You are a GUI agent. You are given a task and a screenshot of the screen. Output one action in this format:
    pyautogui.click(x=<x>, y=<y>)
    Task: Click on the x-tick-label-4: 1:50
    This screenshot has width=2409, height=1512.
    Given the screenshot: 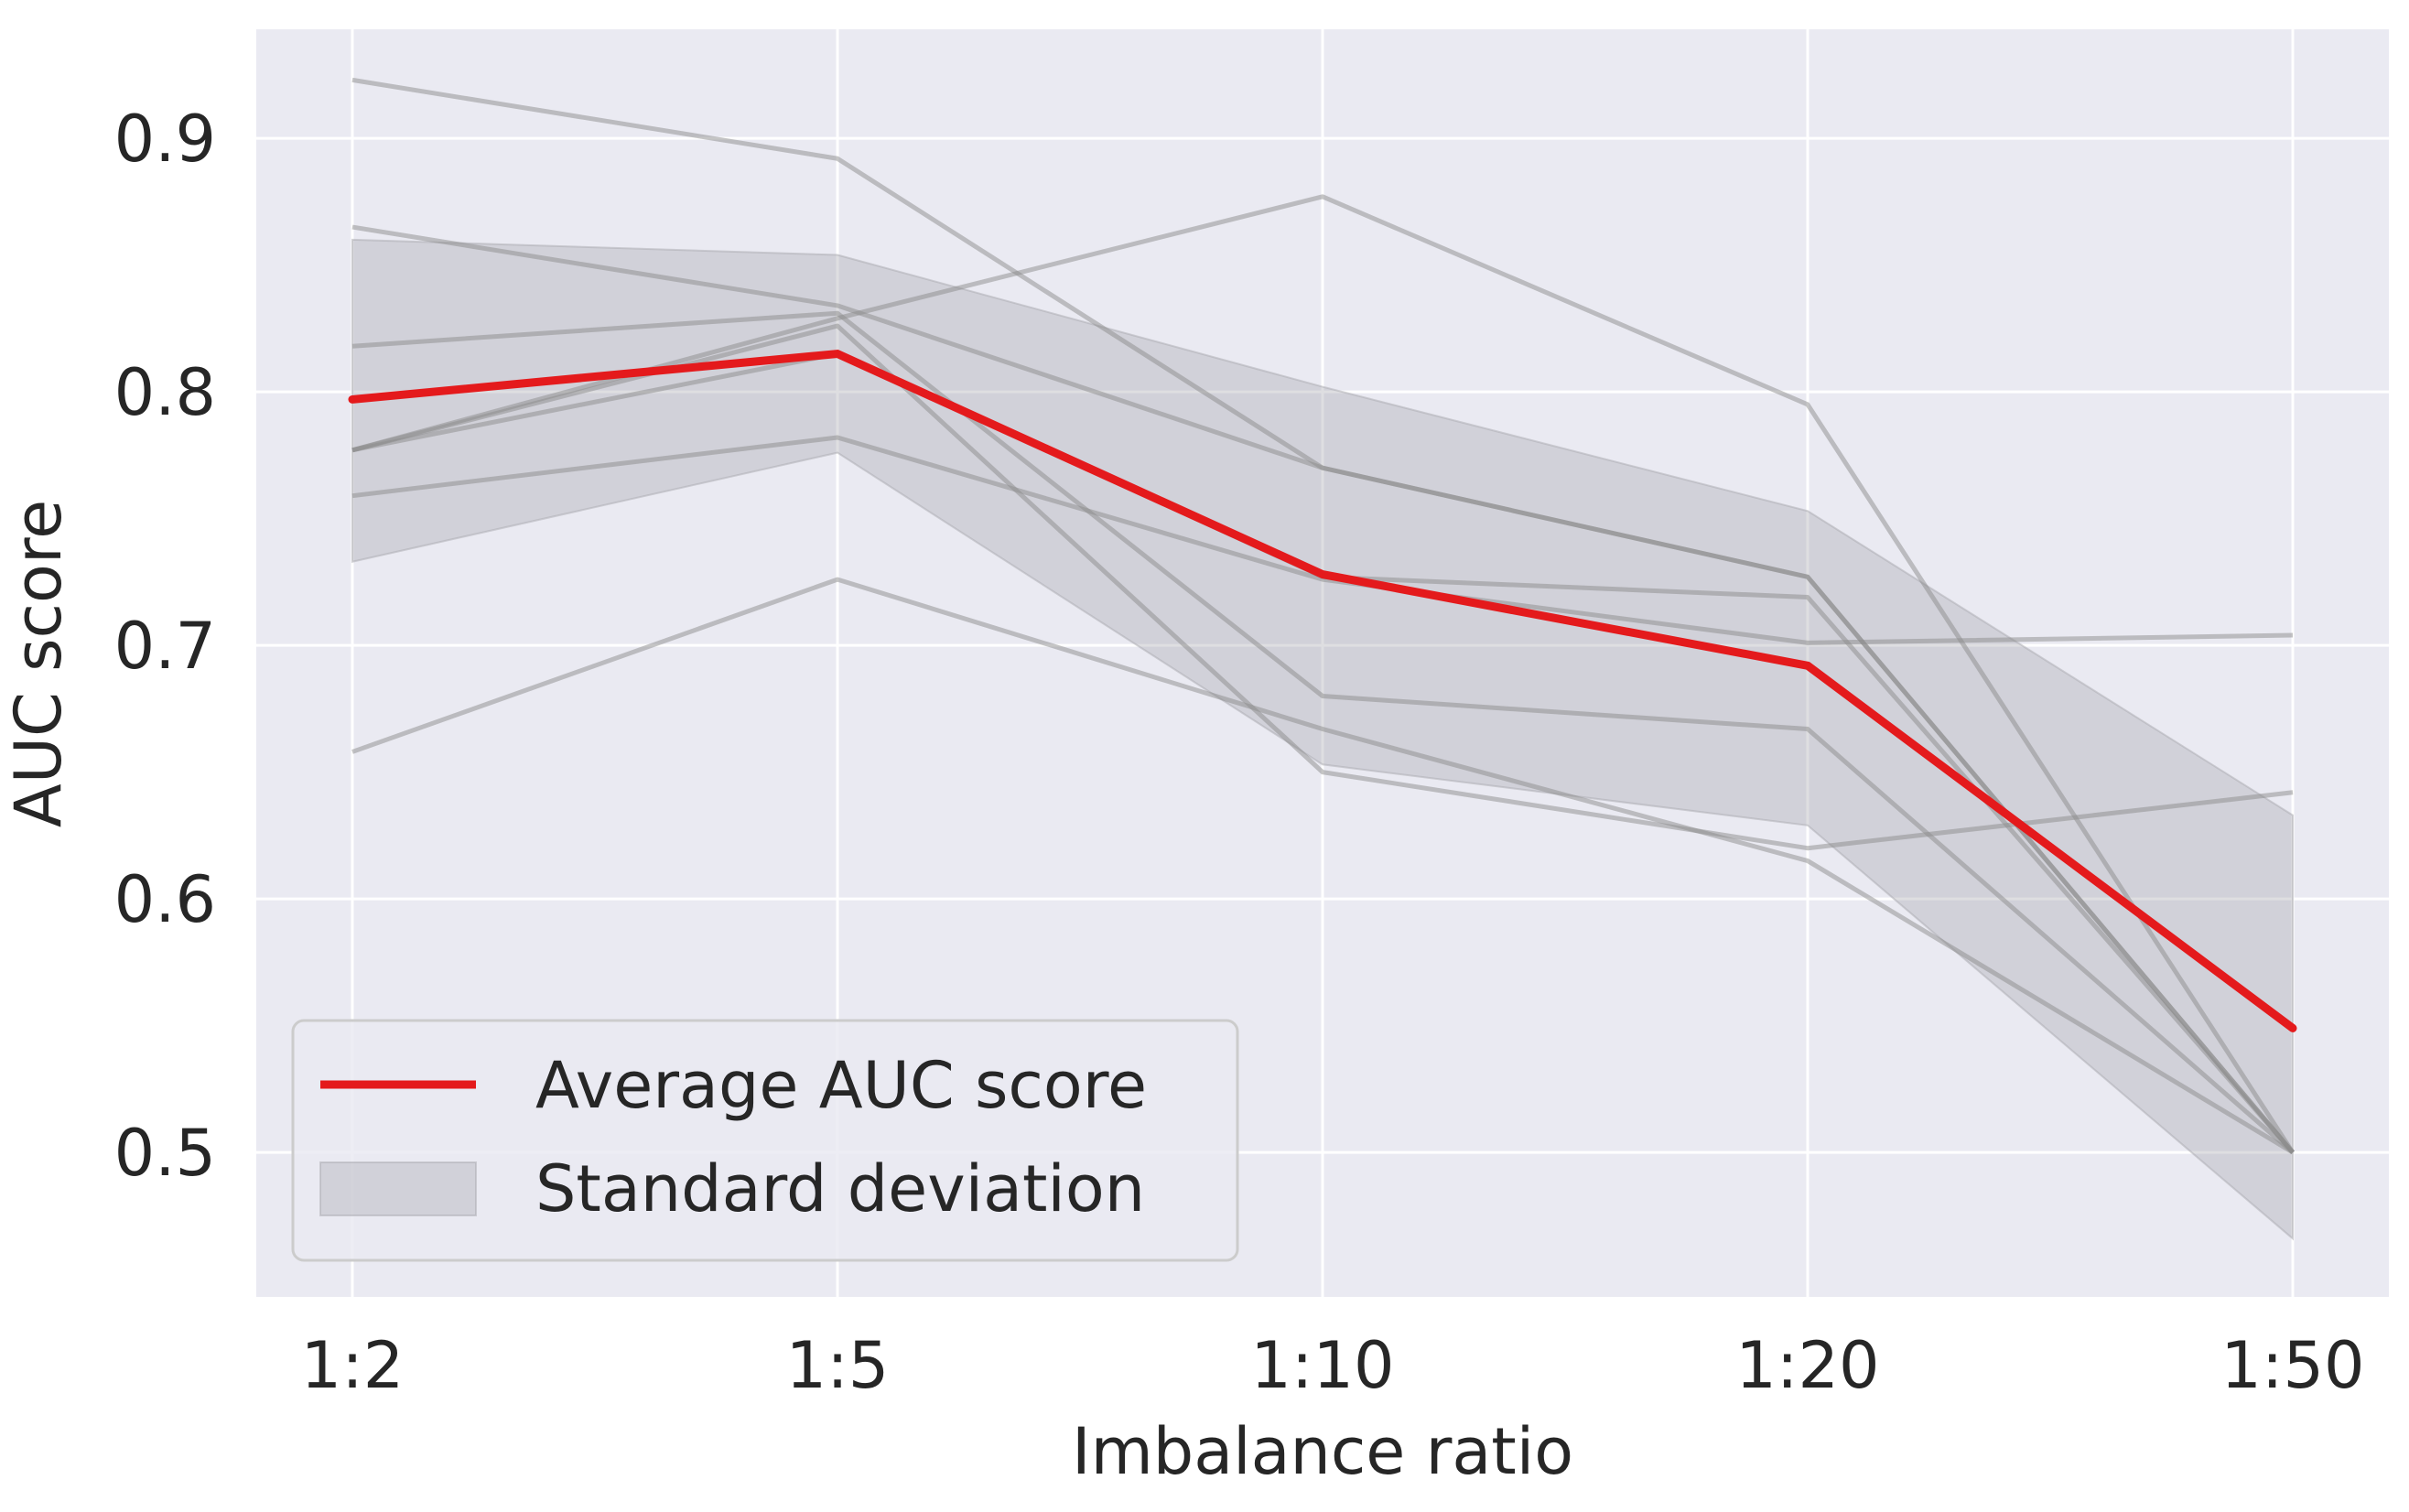 What is the action you would take?
    pyautogui.click(x=2292, y=1365)
    